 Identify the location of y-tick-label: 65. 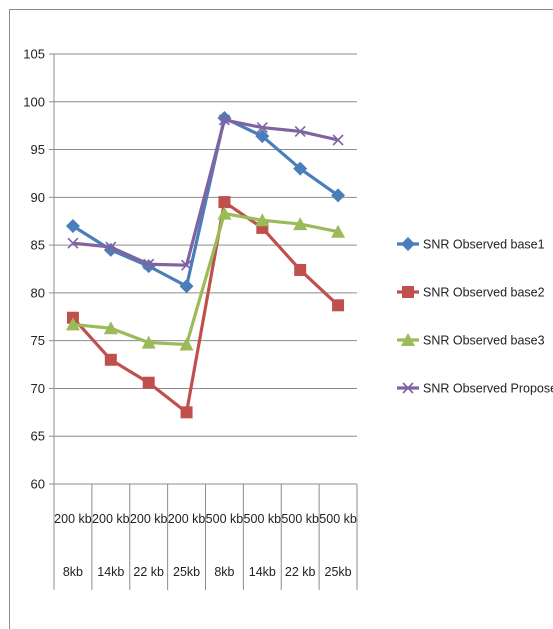
(38, 436).